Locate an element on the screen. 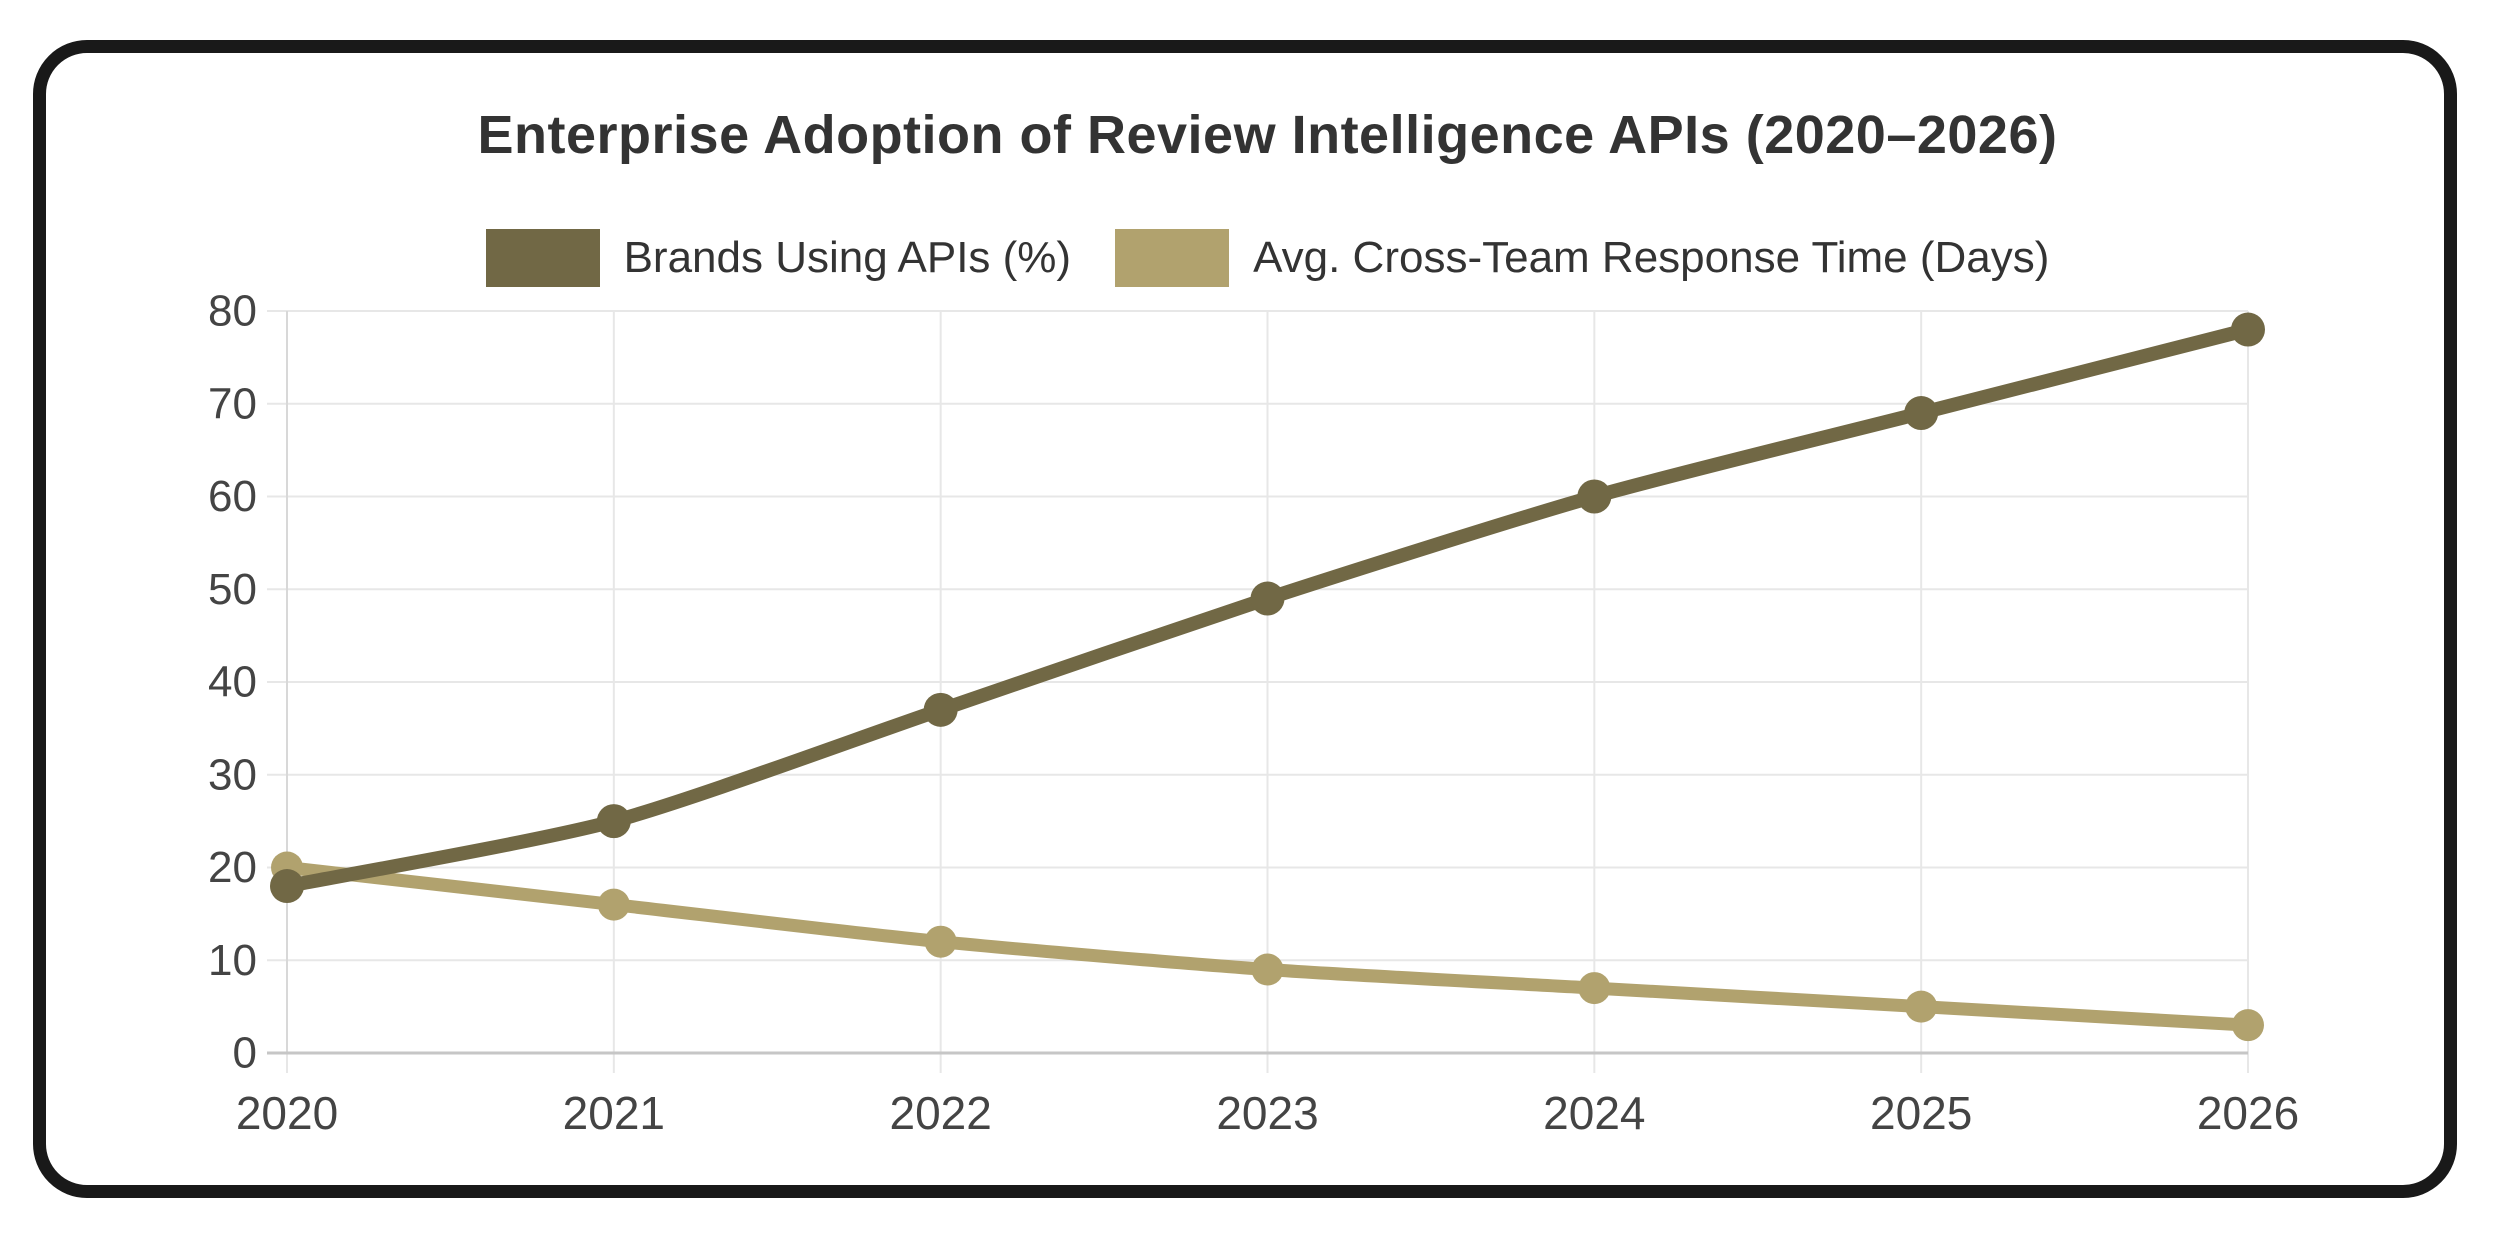  legend-swatch-response-time is located at coordinates (1172, 258).